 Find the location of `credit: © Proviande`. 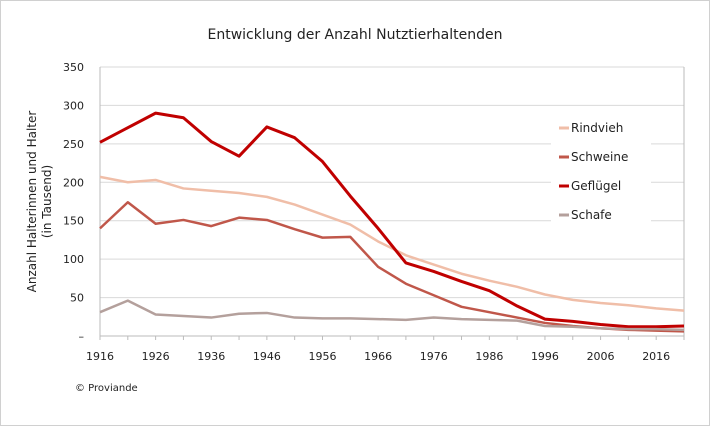

credit: © Proviande is located at coordinates (106, 388).